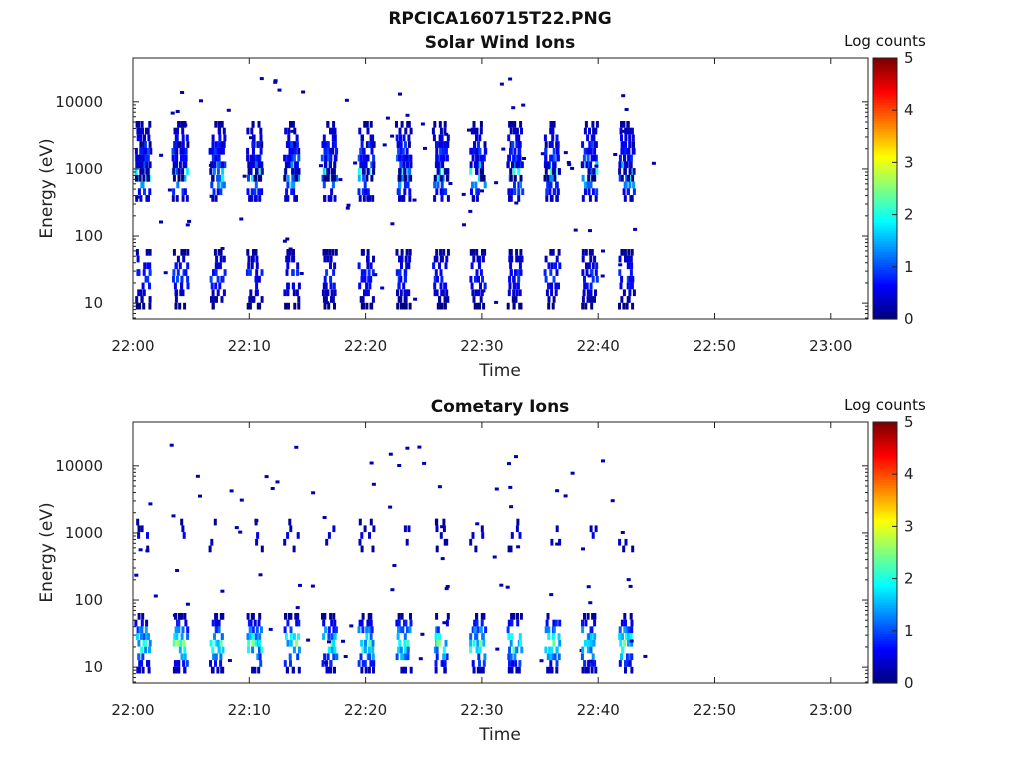  What do you see at coordinates (909, 422) in the screenshot?
I see `colorbar-tick-label: 5` at bounding box center [909, 422].